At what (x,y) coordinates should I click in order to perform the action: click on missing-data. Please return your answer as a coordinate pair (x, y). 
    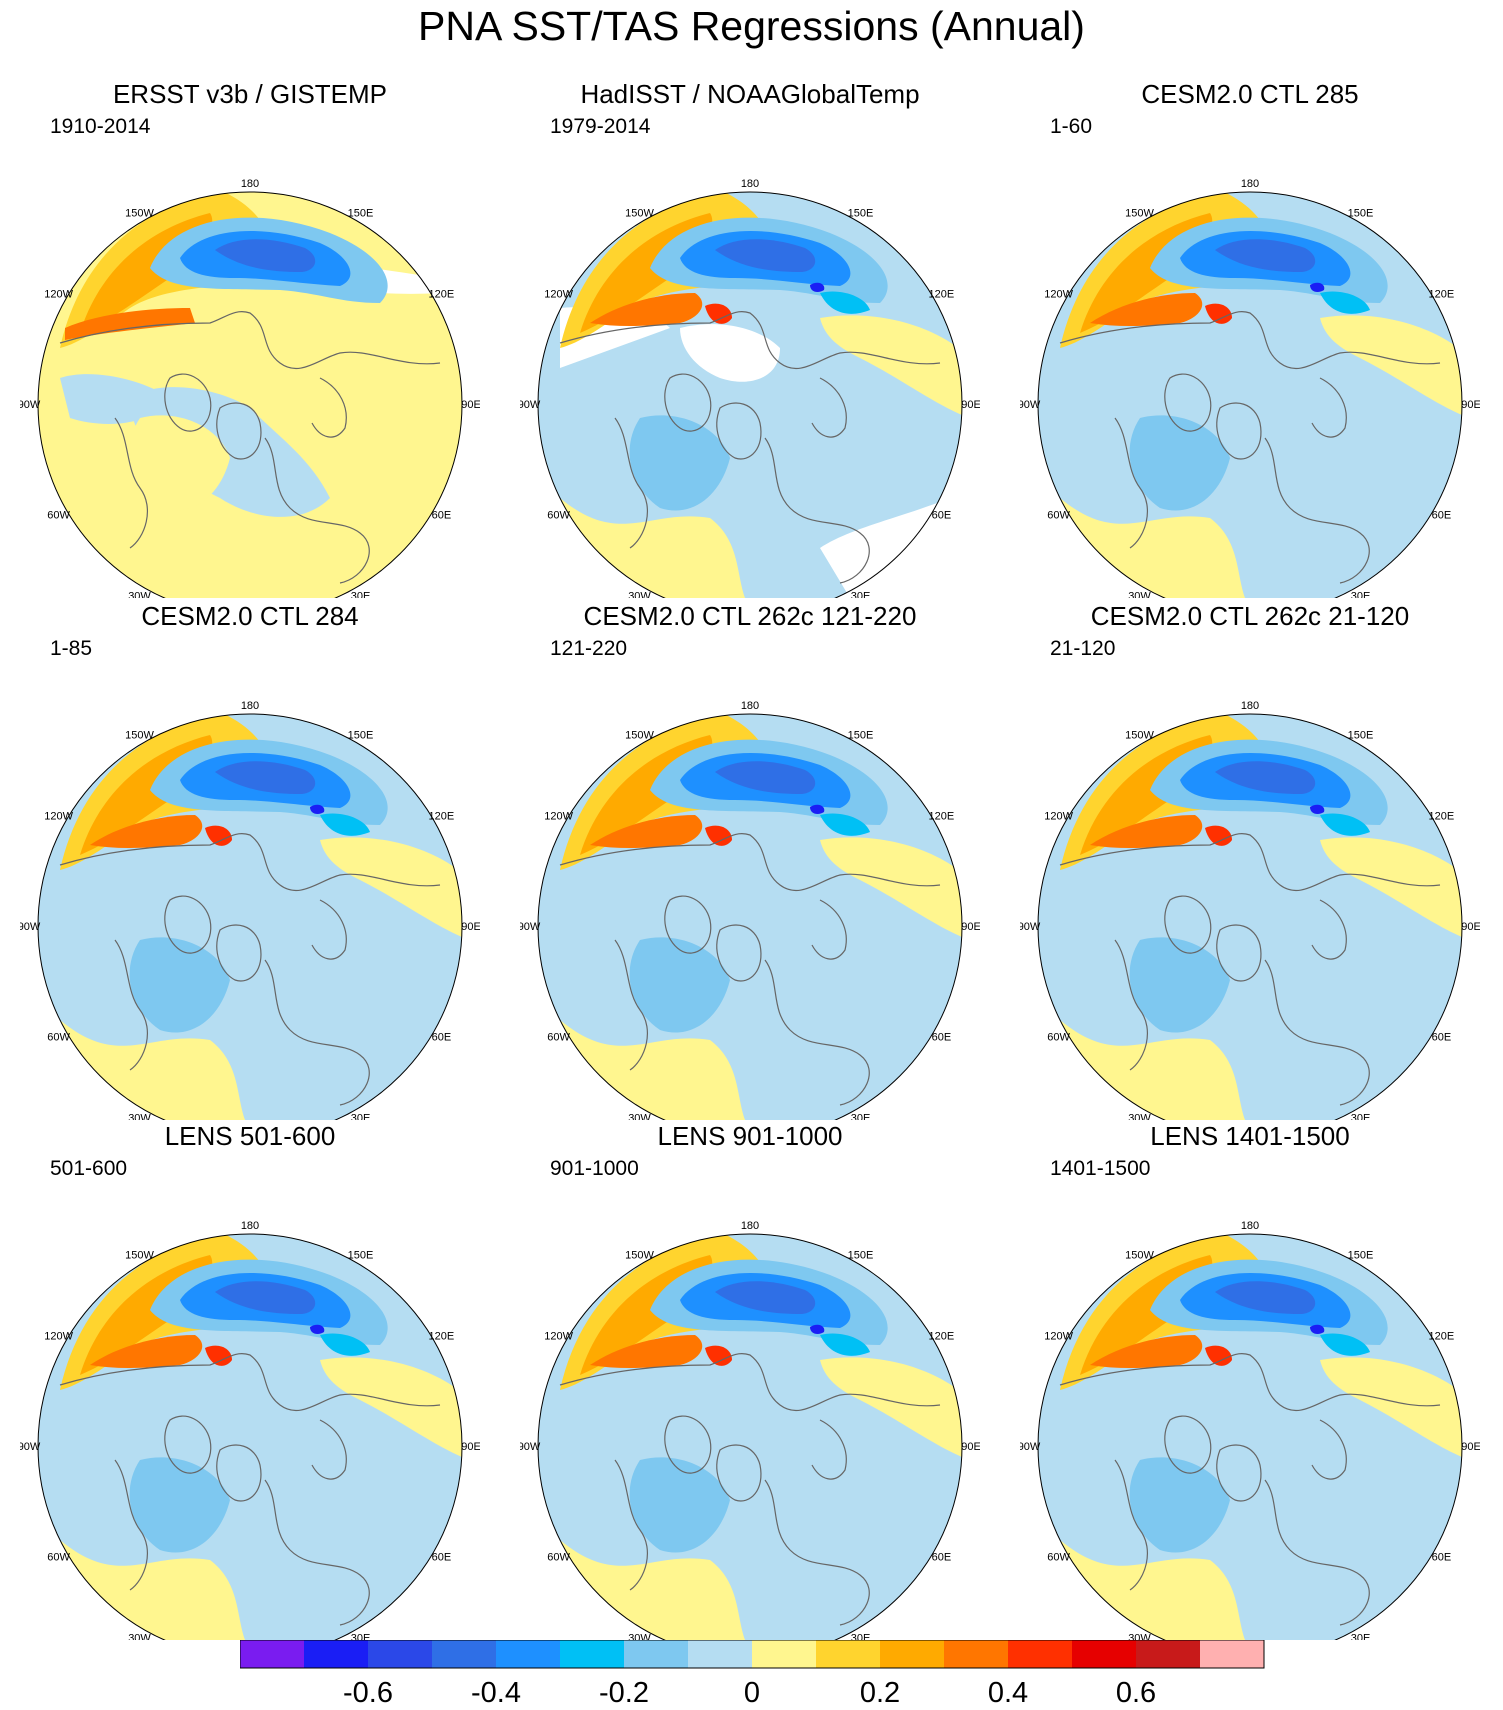
    Looking at the image, I should click on (885, 548).